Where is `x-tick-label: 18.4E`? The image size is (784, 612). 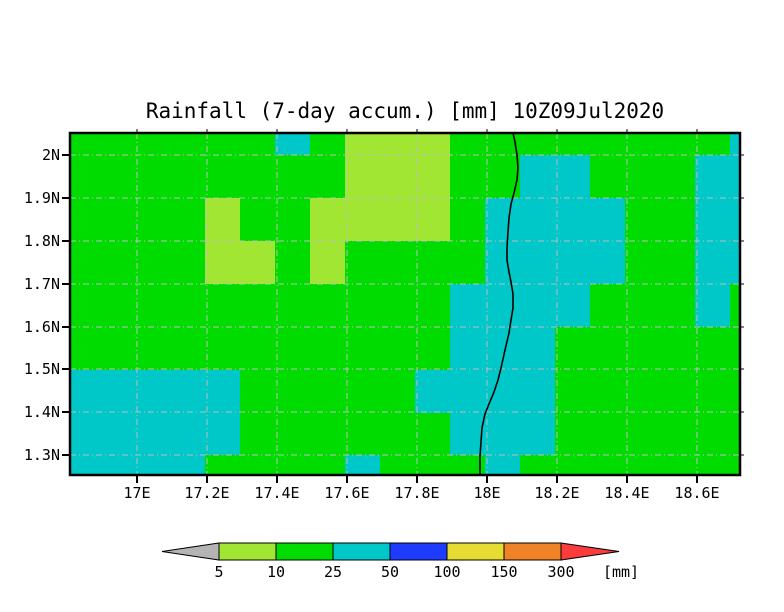
x-tick-label: 18.4E is located at coordinates (626, 493).